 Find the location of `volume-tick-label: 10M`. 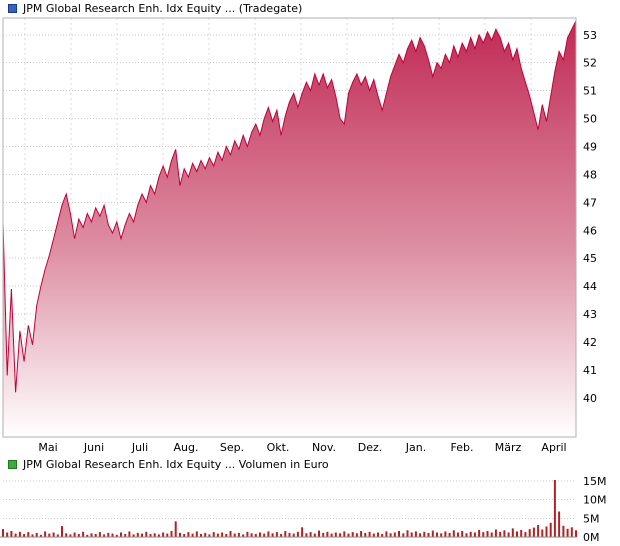

volume-tick-label: 10M is located at coordinates (595, 500).